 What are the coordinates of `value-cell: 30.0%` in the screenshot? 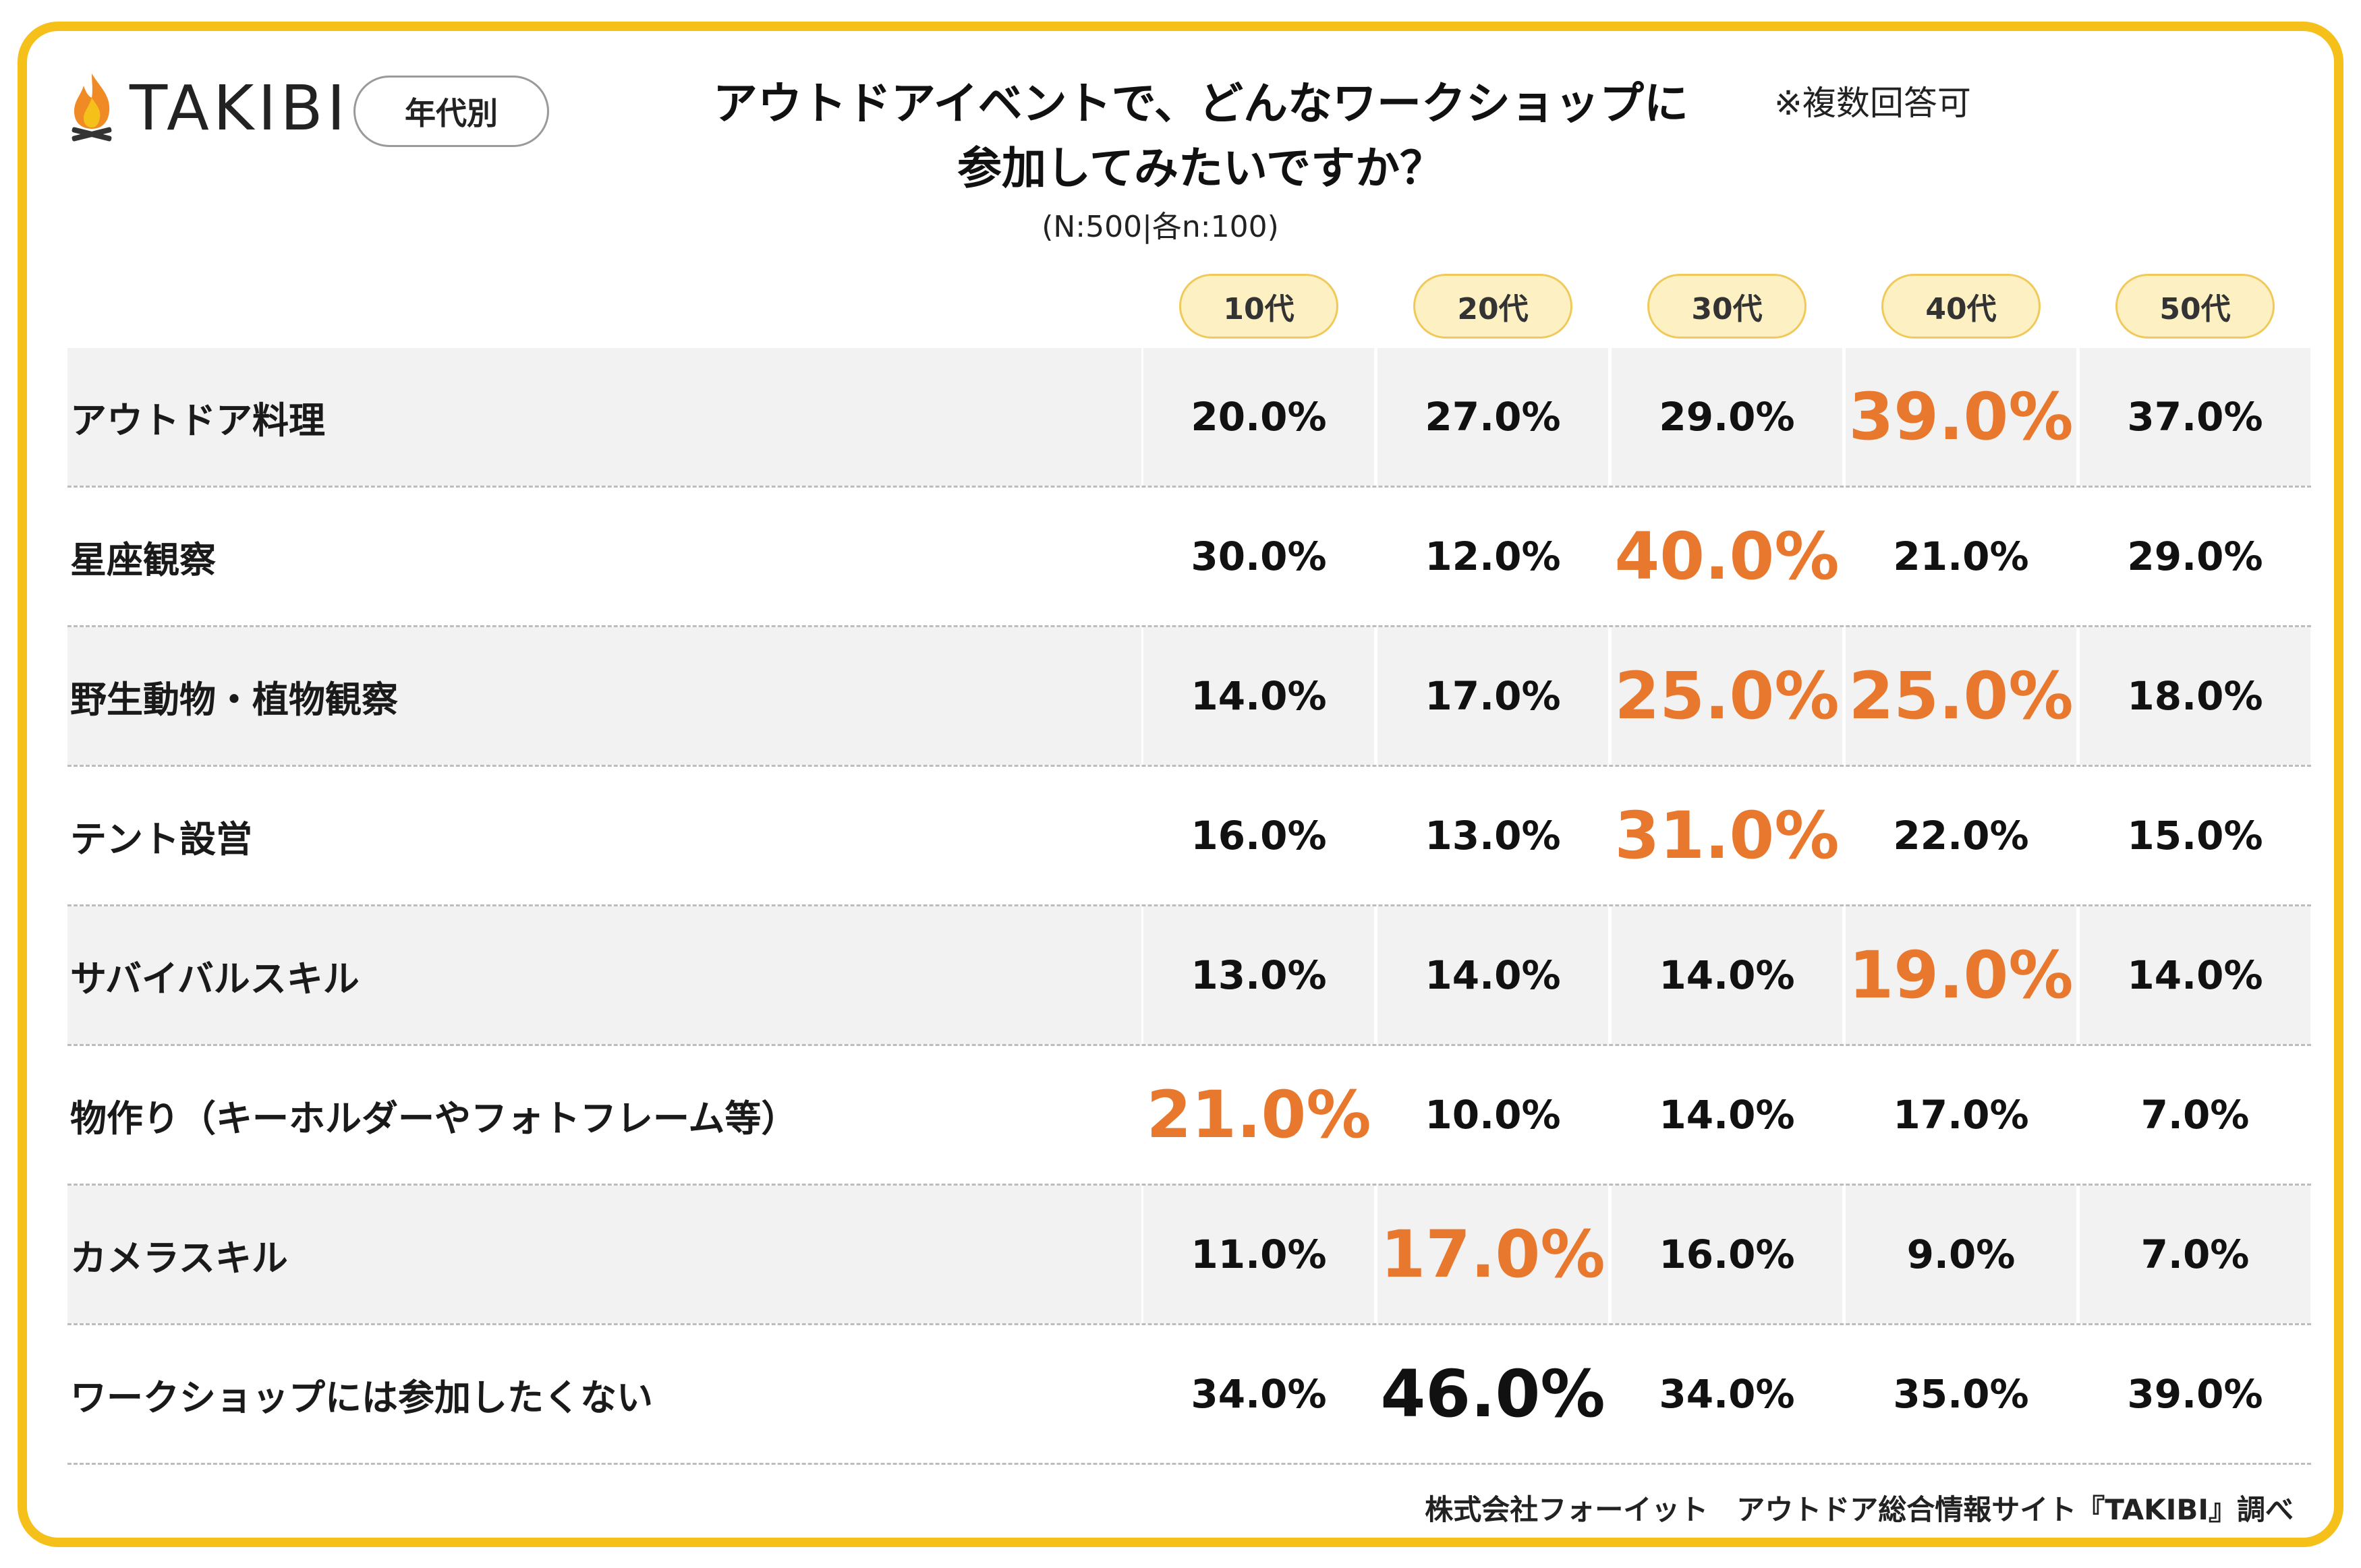 It's located at (1259, 556).